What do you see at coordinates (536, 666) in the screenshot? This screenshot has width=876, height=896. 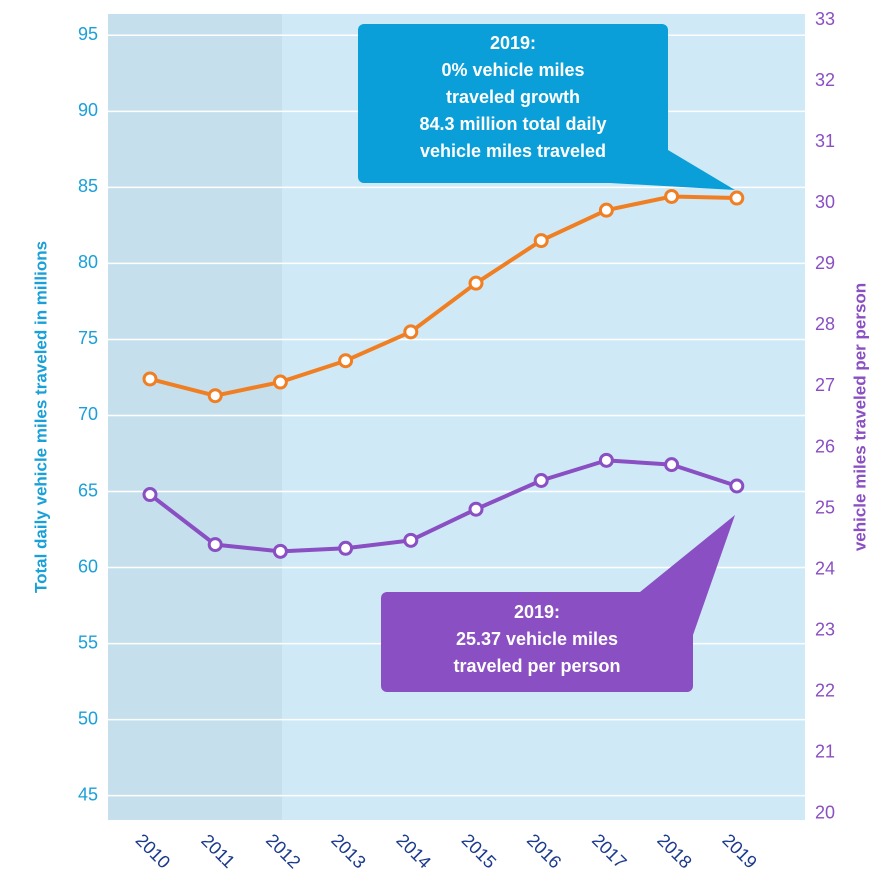 I see `annotation-text: traveled per person` at bounding box center [536, 666].